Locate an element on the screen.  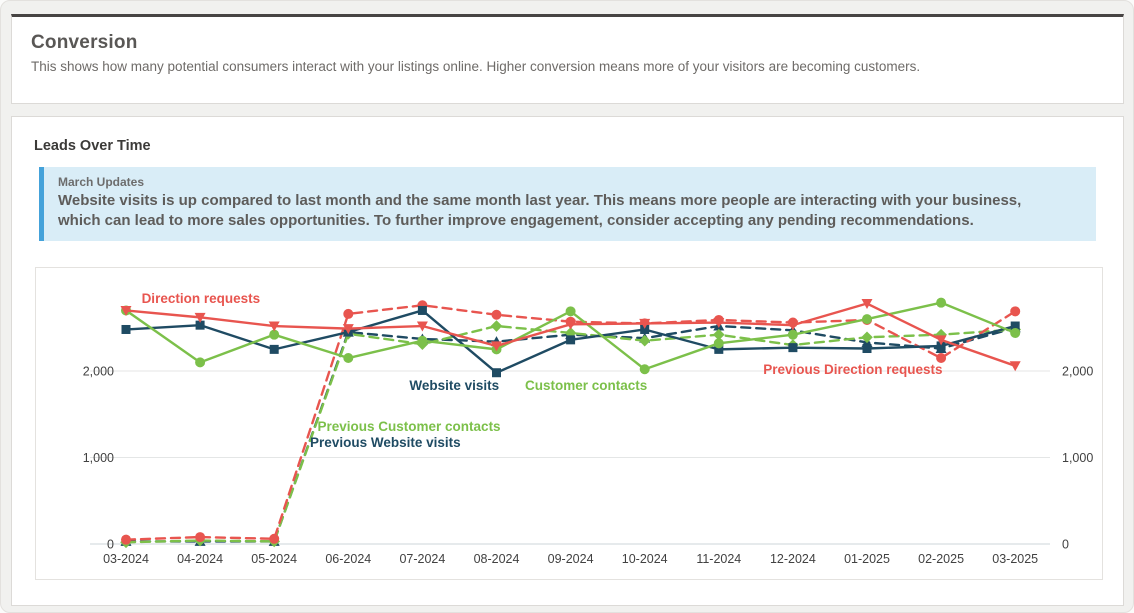
x-axis-tick: 01-2025 is located at coordinates (867, 559).